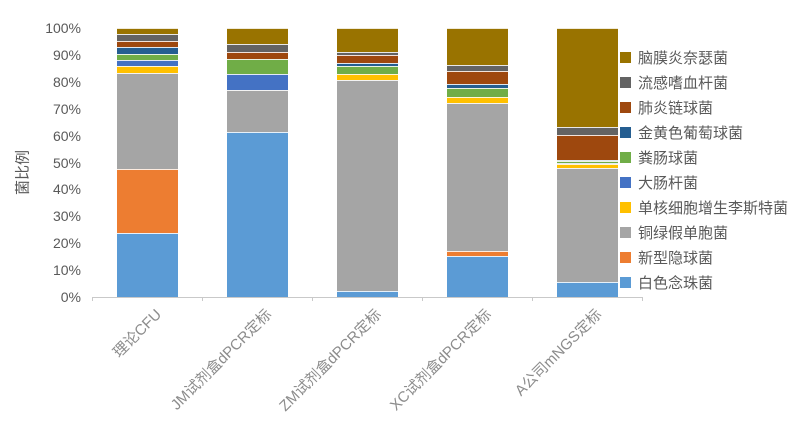 The image size is (808, 429). I want to click on y-tick-label: 50%, so click(66, 162).